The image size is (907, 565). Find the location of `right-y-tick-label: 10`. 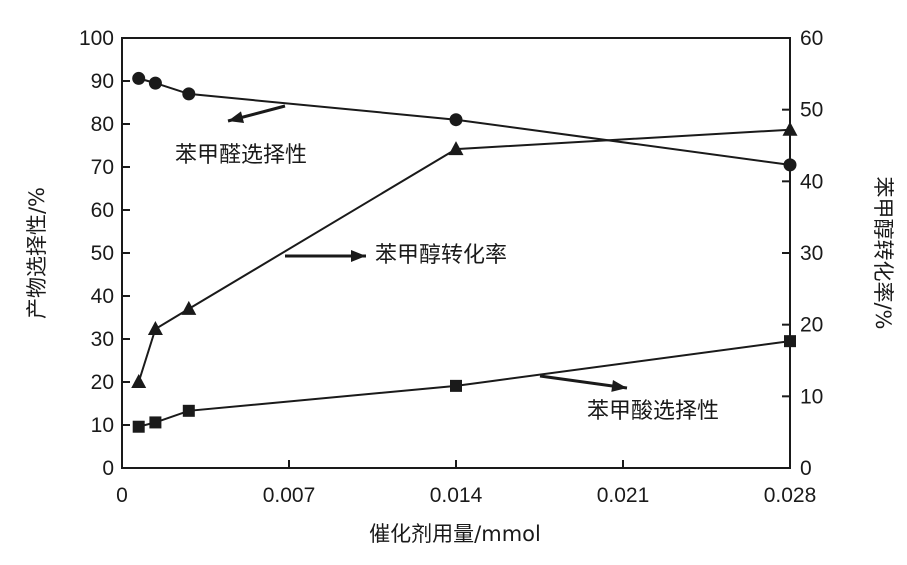

right-y-tick-label: 10 is located at coordinates (811, 396).